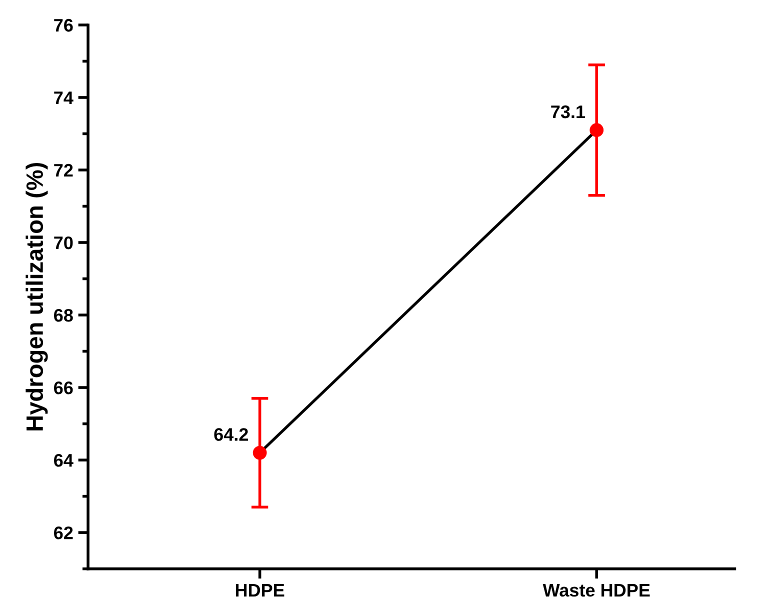 The image size is (759, 609). What do you see at coordinates (64, 460) in the screenshot?
I see `y-tick-label: 64` at bounding box center [64, 460].